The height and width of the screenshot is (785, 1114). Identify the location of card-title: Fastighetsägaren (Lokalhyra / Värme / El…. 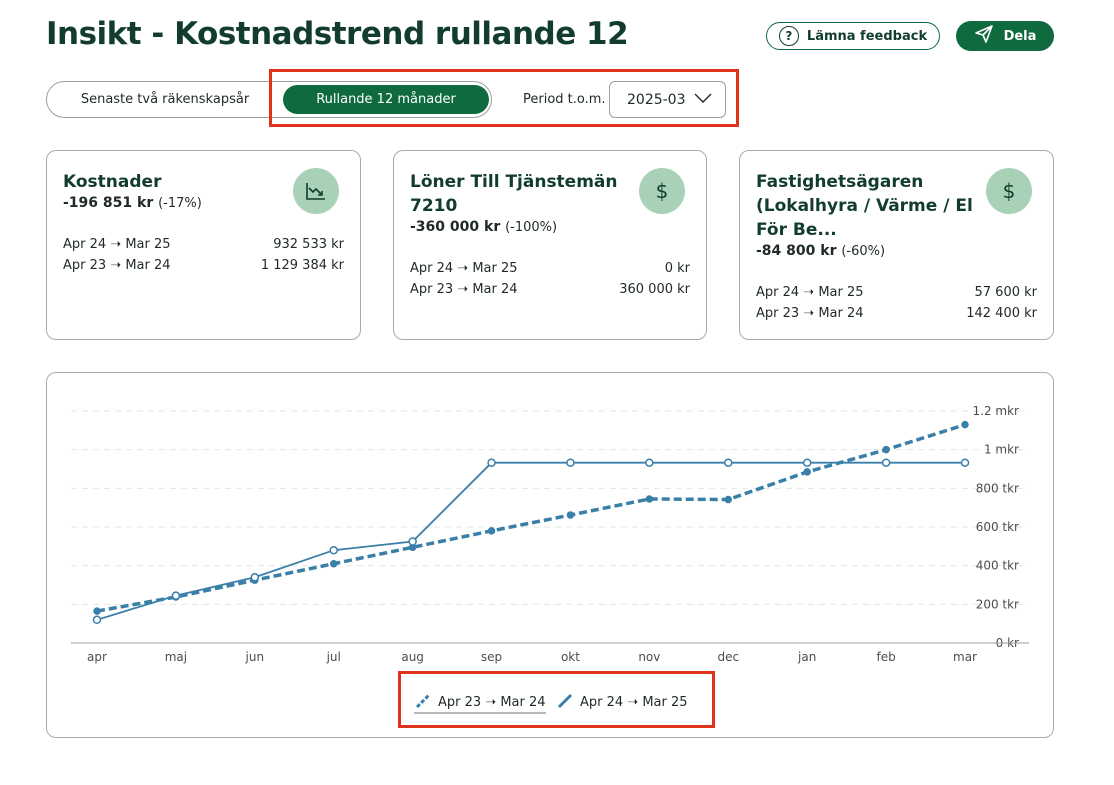
(864, 206).